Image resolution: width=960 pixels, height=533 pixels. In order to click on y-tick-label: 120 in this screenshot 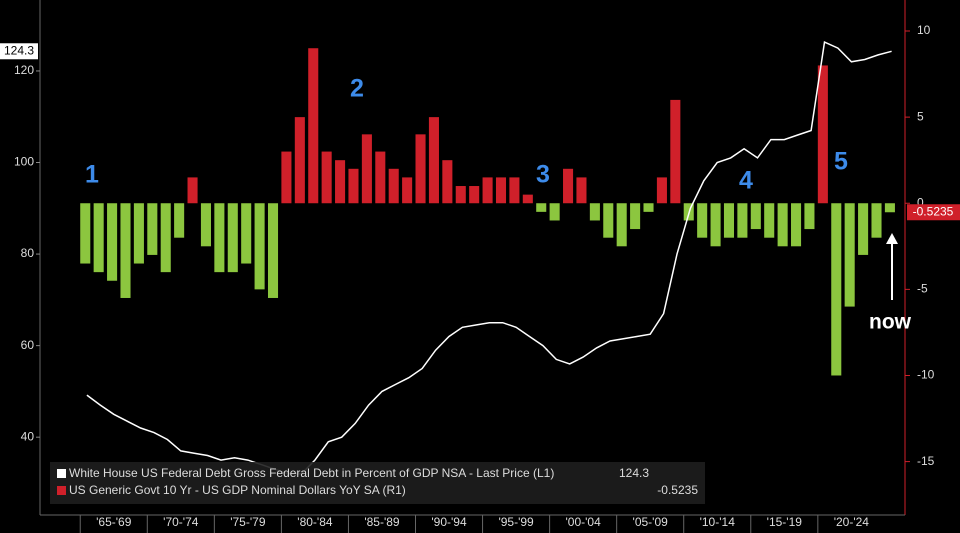, I will do `click(24, 70)`.